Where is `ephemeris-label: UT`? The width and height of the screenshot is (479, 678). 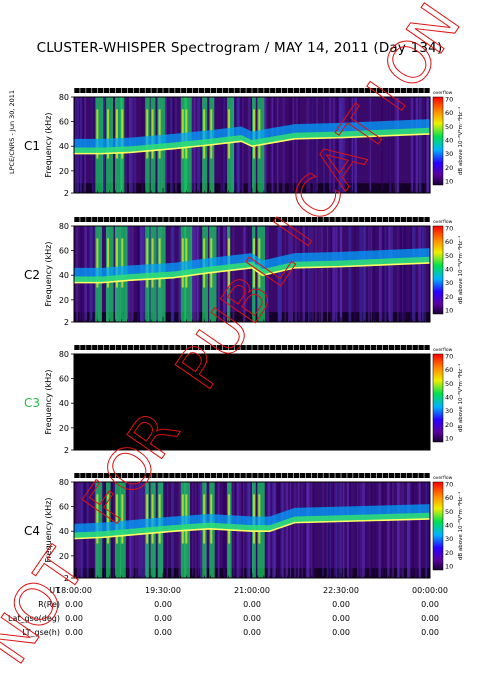 ephemeris-label: UT is located at coordinates (54, 590).